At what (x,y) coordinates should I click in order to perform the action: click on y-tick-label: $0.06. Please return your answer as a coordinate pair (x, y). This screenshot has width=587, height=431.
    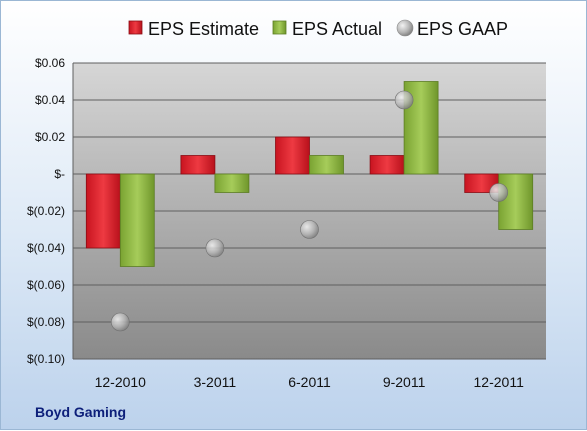
    Looking at the image, I should click on (50, 63).